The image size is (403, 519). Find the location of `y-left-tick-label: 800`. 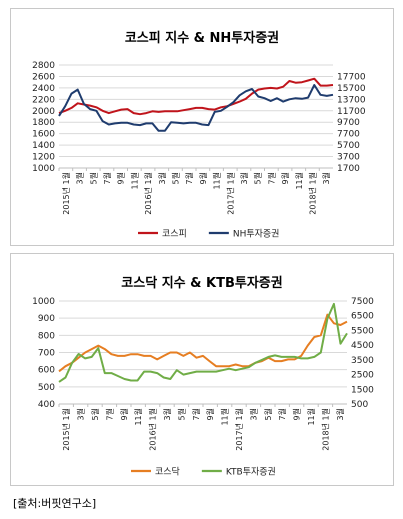

y-left-tick-label: 800 is located at coordinates (46, 336).